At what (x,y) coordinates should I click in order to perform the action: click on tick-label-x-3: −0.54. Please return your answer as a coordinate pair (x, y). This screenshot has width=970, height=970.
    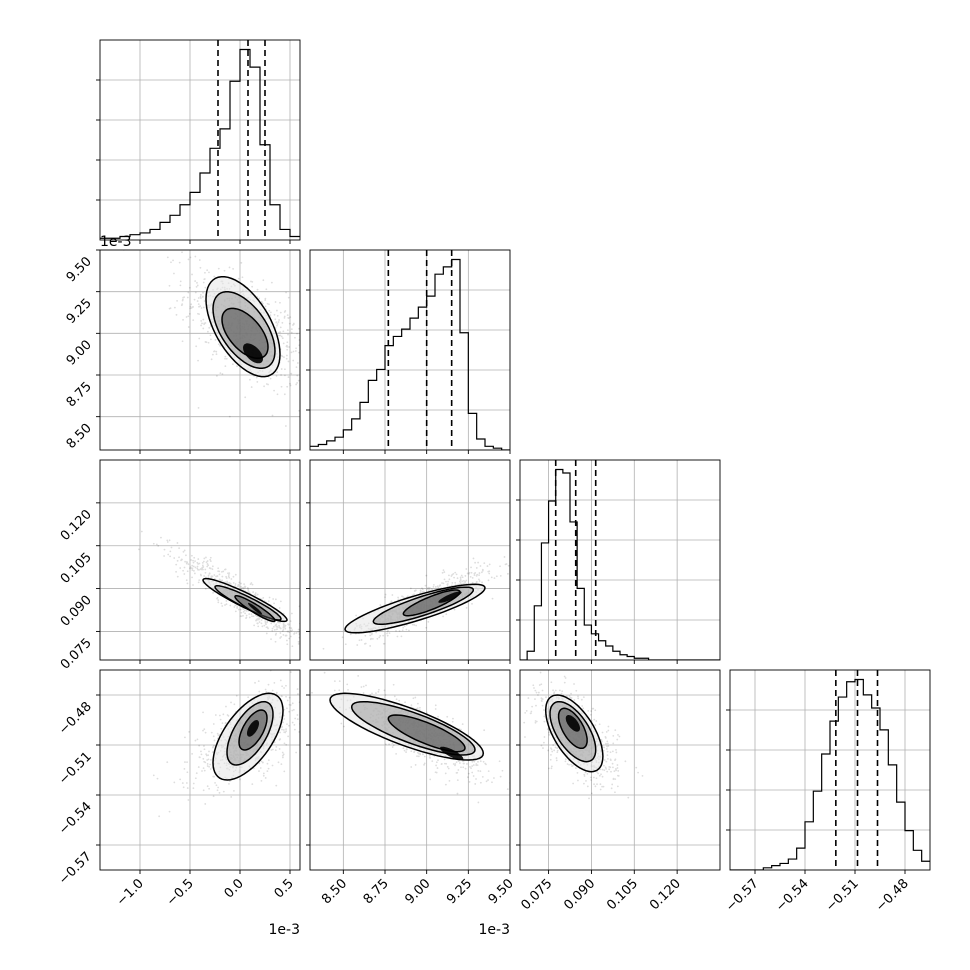
    Looking at the image, I should click on (792, 895).